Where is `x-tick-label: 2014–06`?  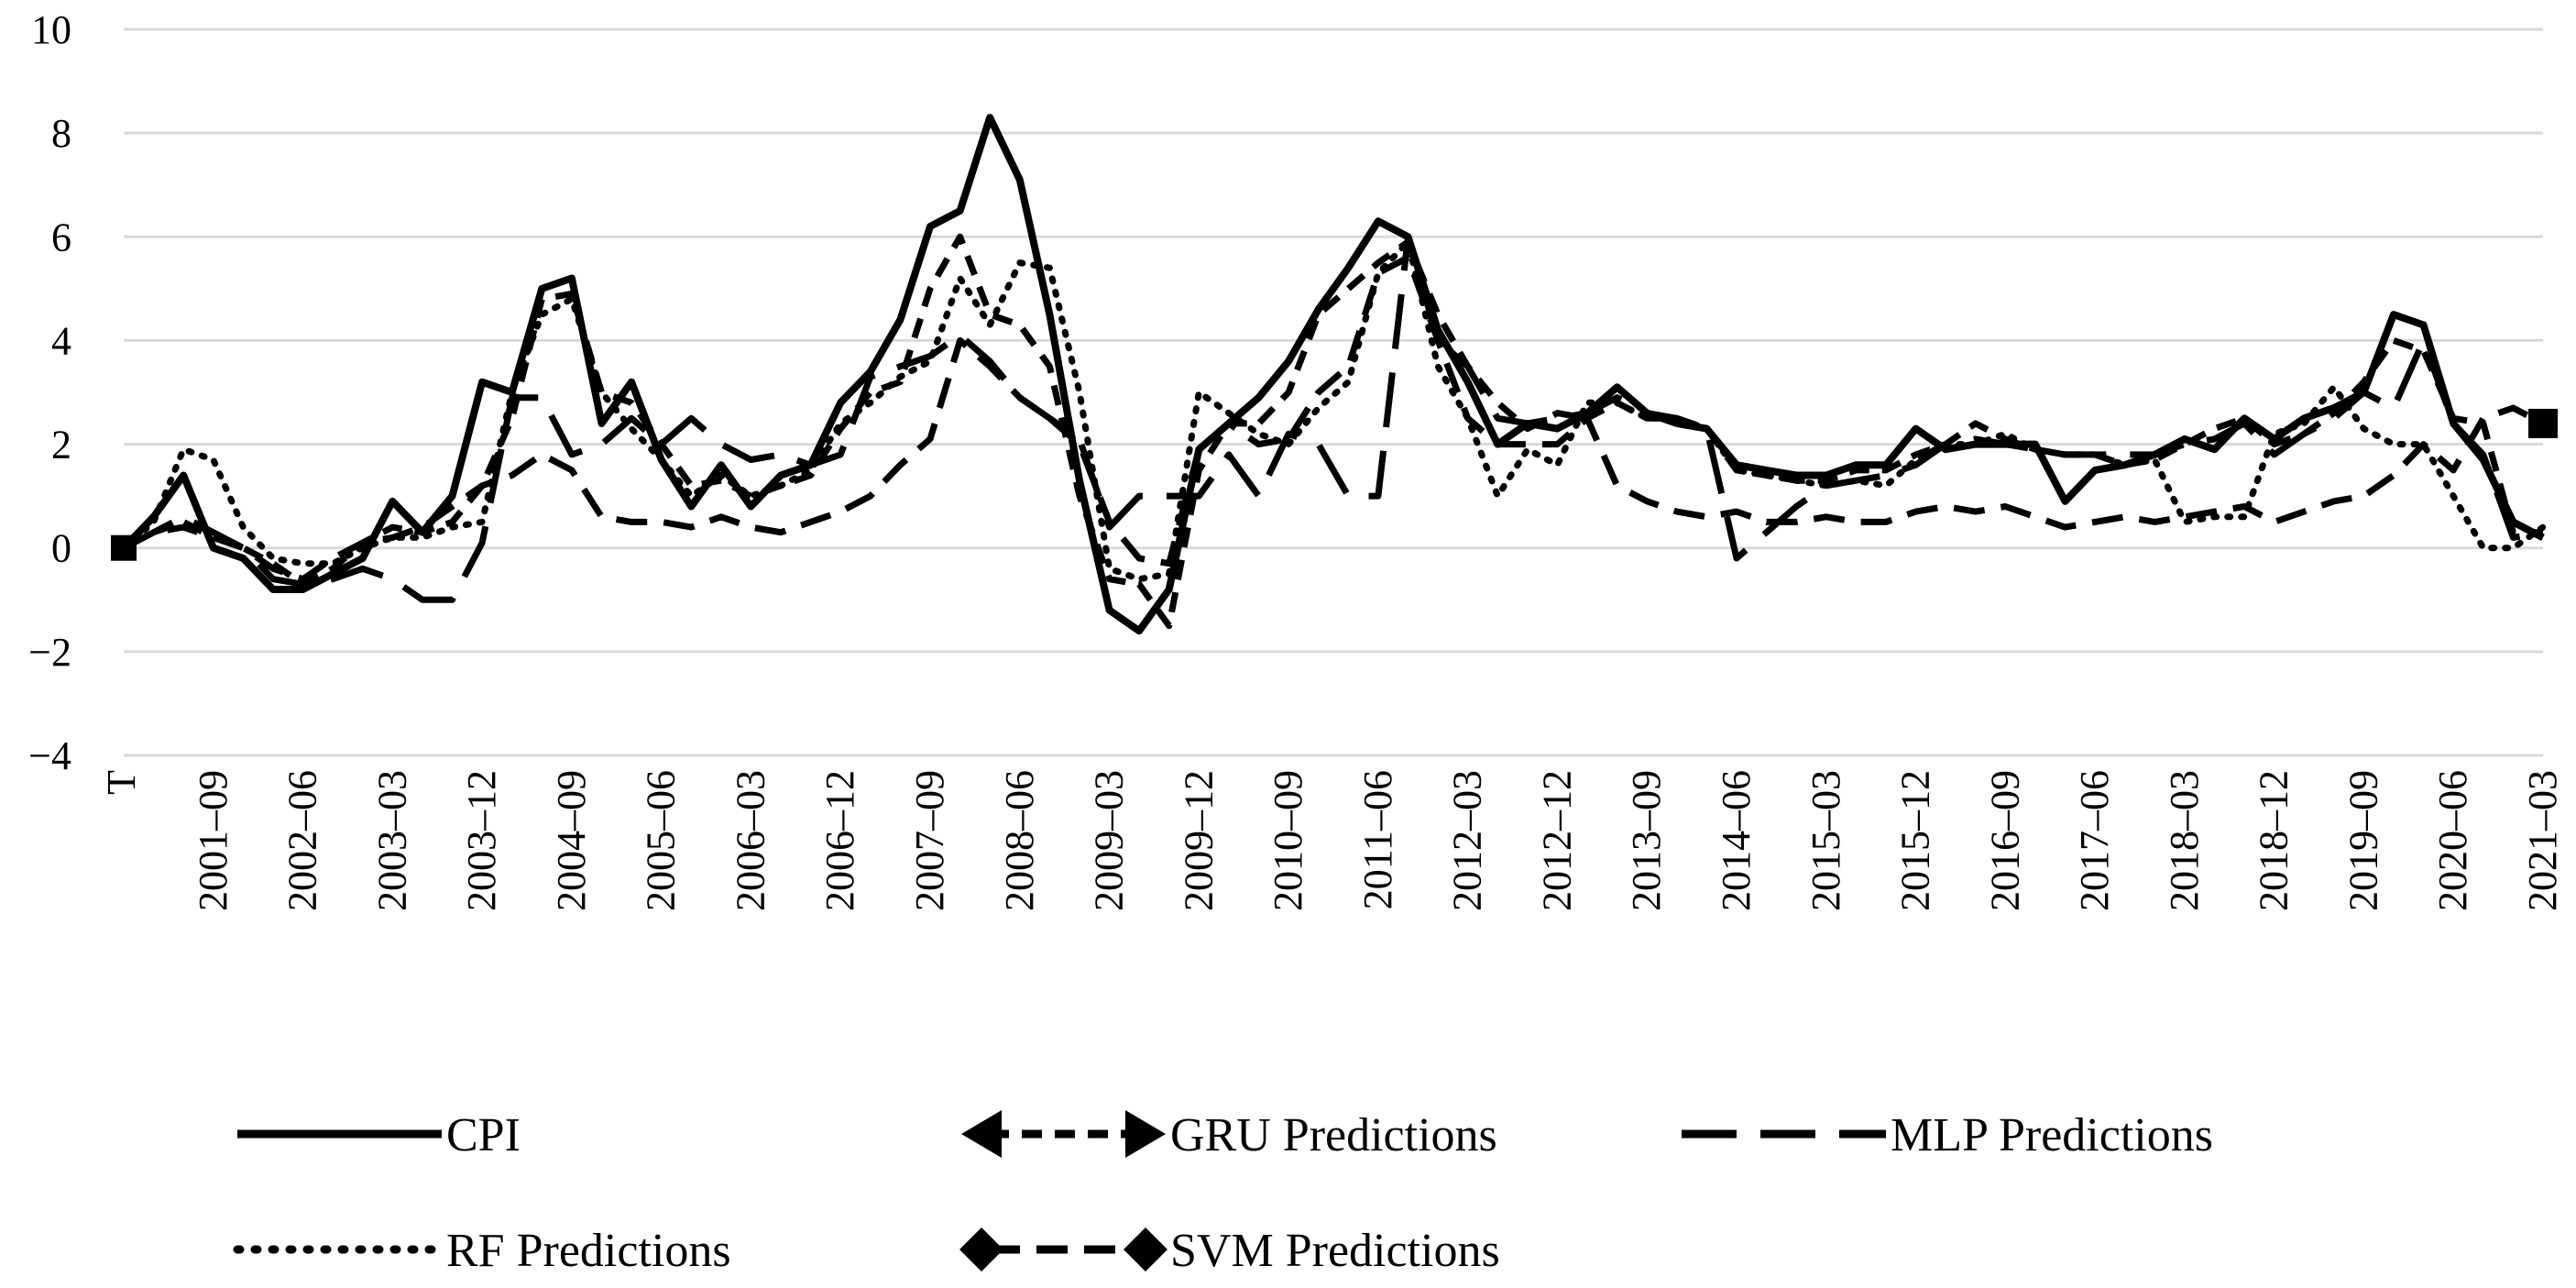
x-tick-label: 2014–06 is located at coordinates (1736, 840).